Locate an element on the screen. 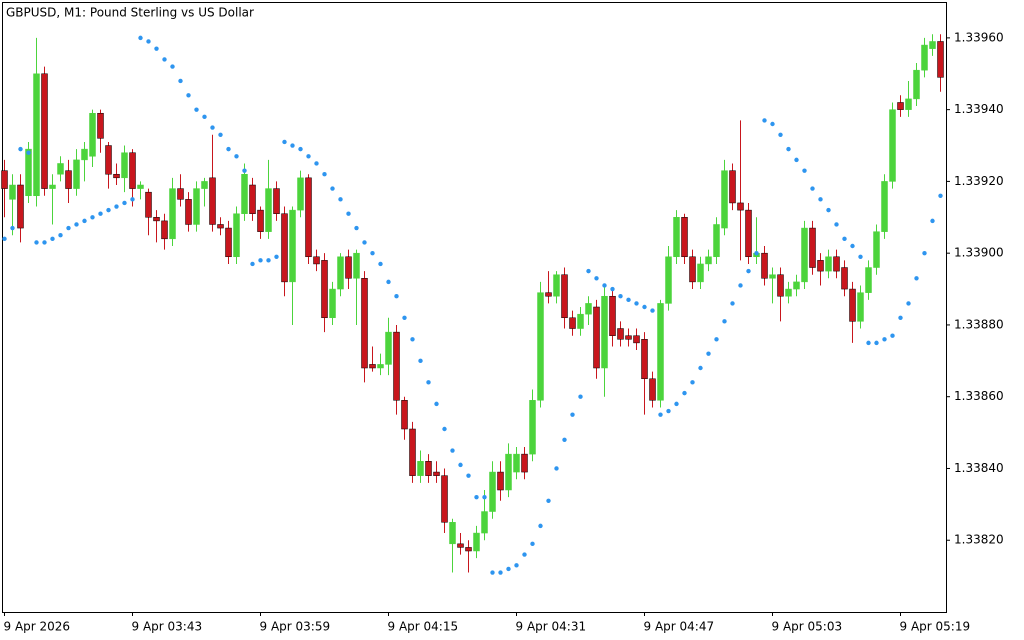 Image resolution: width=1024 pixels, height=640 pixels. y-tick-label: 1.33860 is located at coordinates (979, 396).